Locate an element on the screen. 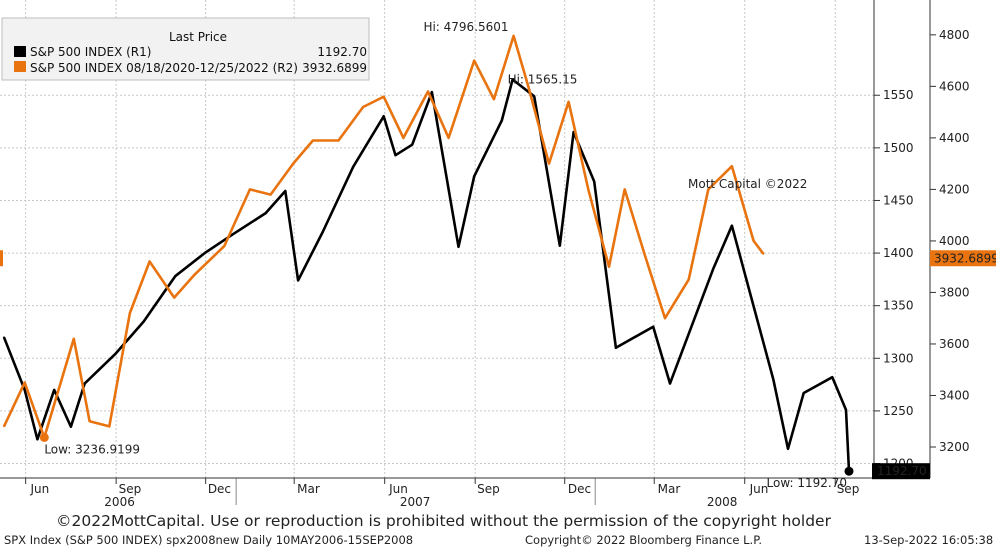  legend-swatch-black is located at coordinates (20, 51).